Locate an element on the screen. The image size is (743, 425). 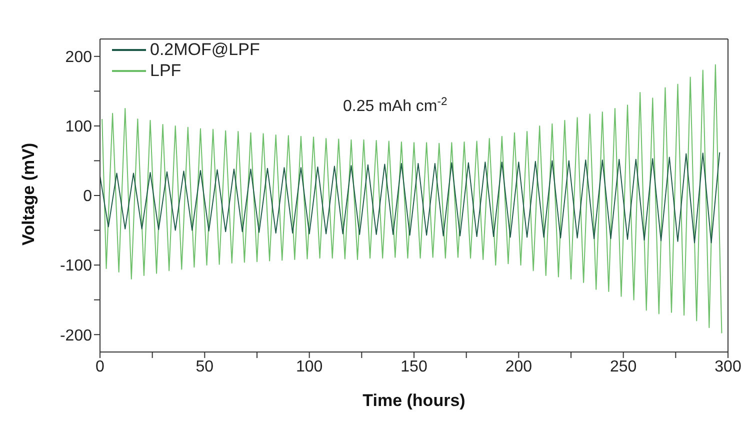
y-tick-label: -100 is located at coordinates (76, 266).